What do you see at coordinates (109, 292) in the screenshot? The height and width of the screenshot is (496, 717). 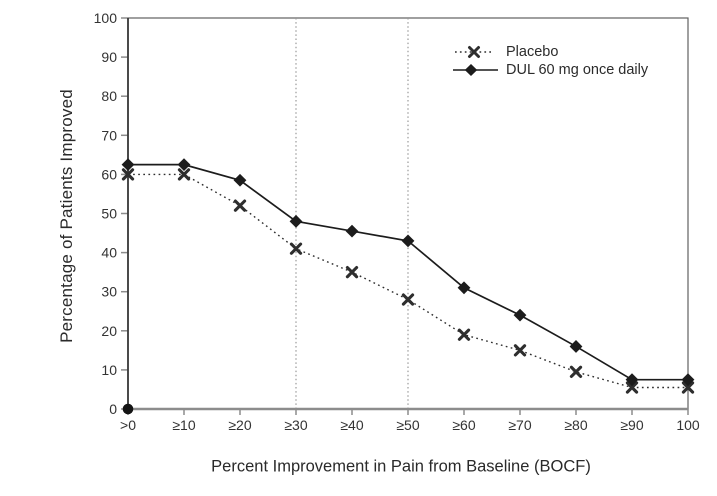 I see `y-tick-label: 30` at bounding box center [109, 292].